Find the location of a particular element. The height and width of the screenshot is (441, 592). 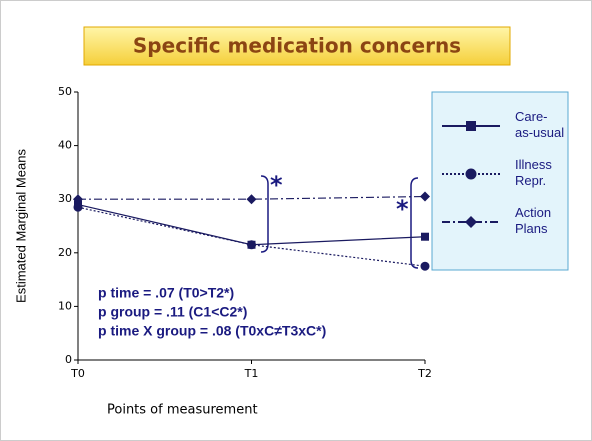

series-line is located at coordinates (252, 197).